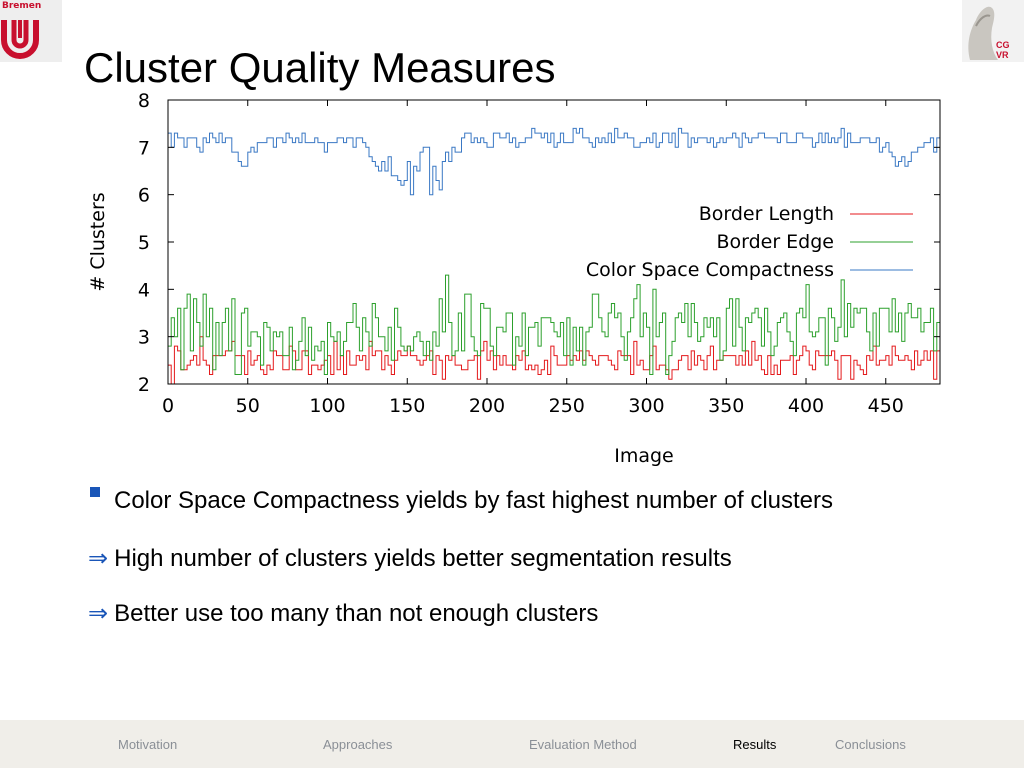  What do you see at coordinates (766, 214) in the screenshot?
I see `legend-label: Border Length` at bounding box center [766, 214].